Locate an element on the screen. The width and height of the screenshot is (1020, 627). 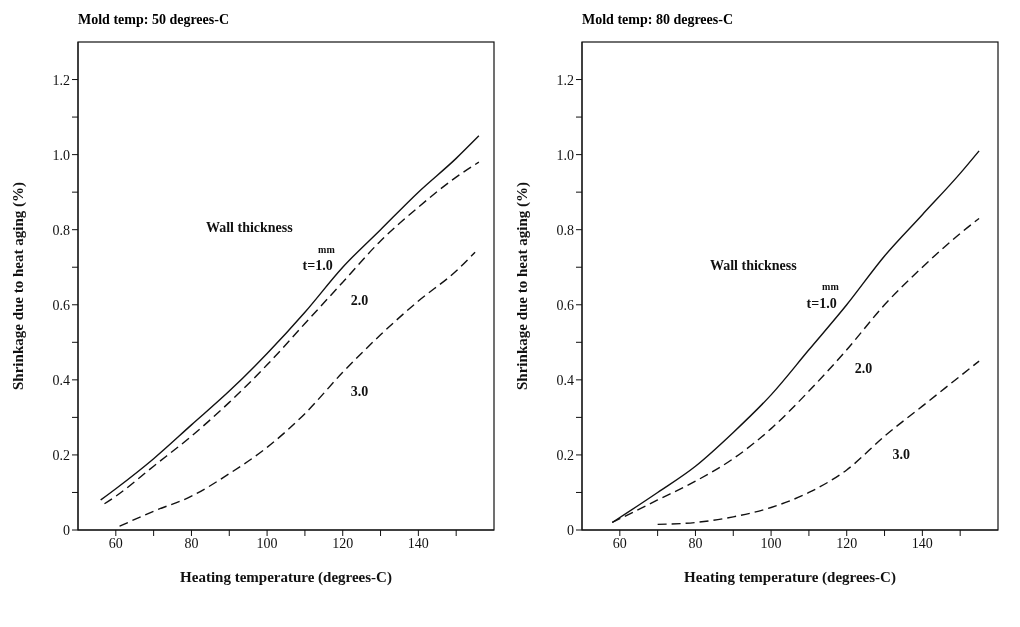
chart-title: Mold temp: 80 degrees-C is located at coordinates (657, 20).